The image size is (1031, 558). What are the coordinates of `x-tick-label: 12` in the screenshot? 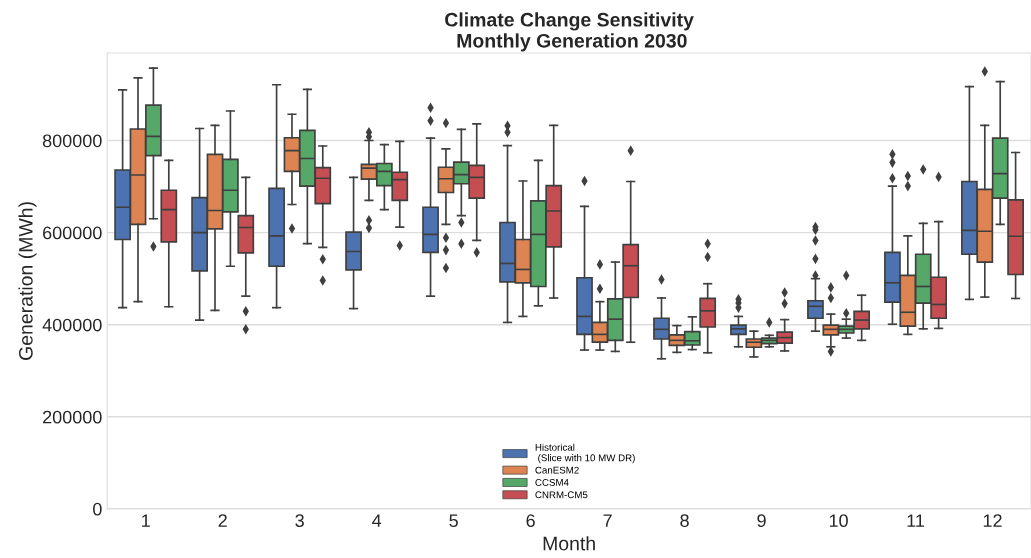 It's located at (992, 520).